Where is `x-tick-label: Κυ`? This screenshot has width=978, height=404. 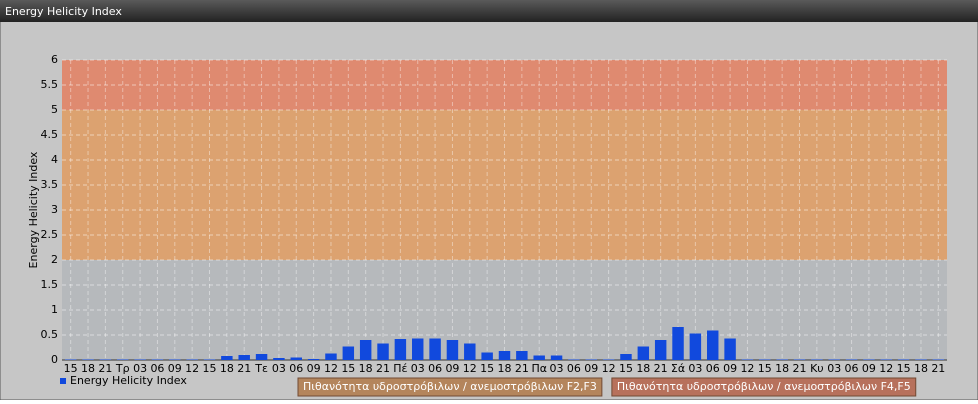
x-tick-label: Κυ is located at coordinates (817, 368).